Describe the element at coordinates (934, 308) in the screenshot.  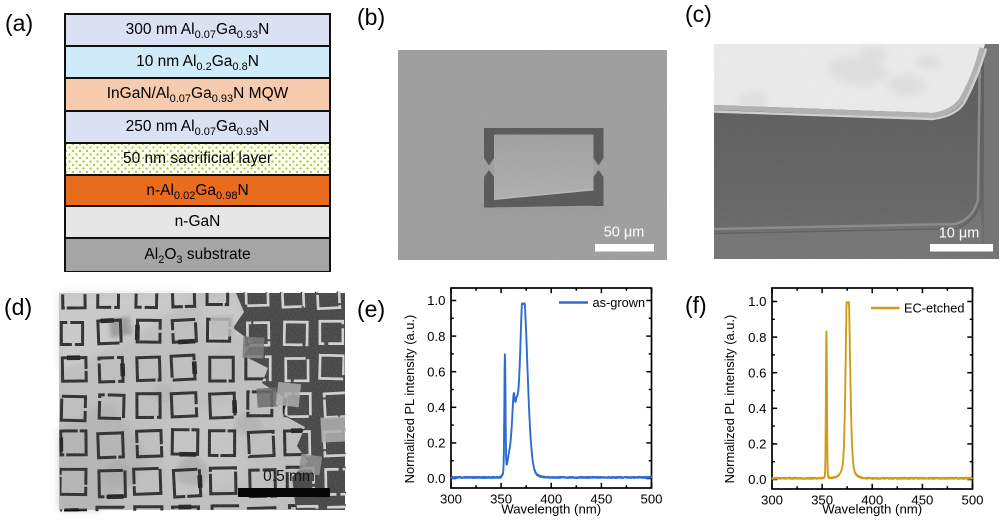
I see `svg-text: EC-etched` at that location.